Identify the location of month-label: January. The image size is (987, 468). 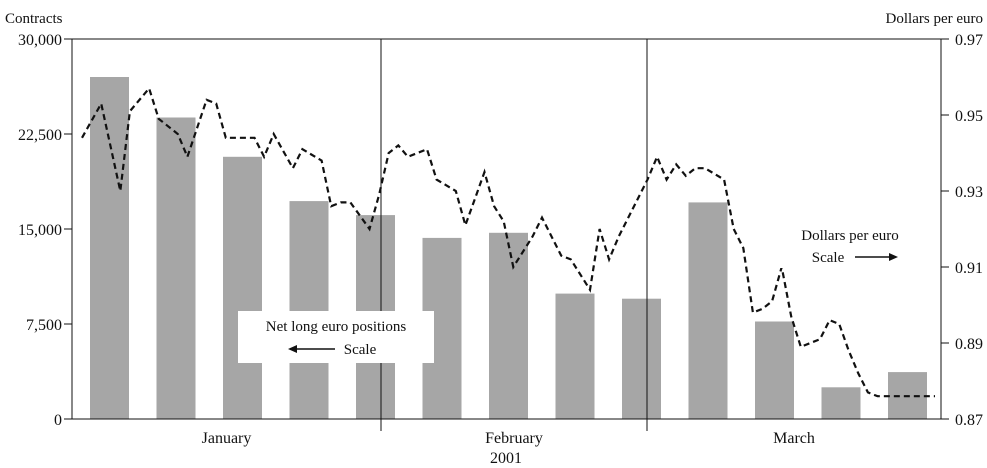
(227, 438).